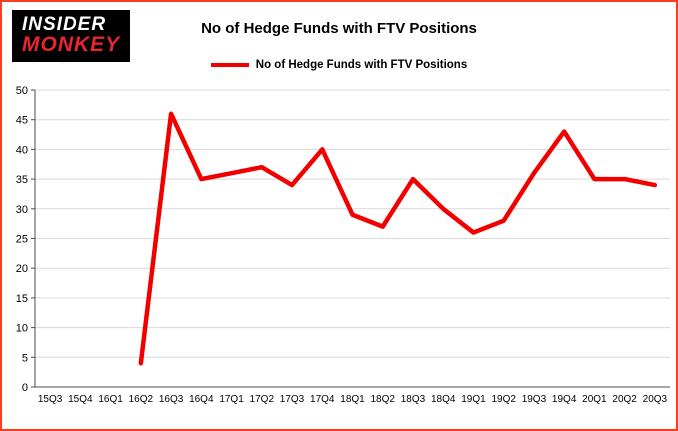 This screenshot has height=431, width=678. Describe the element at coordinates (564, 399) in the screenshot. I see `x-tick-label: 19Q4` at that location.